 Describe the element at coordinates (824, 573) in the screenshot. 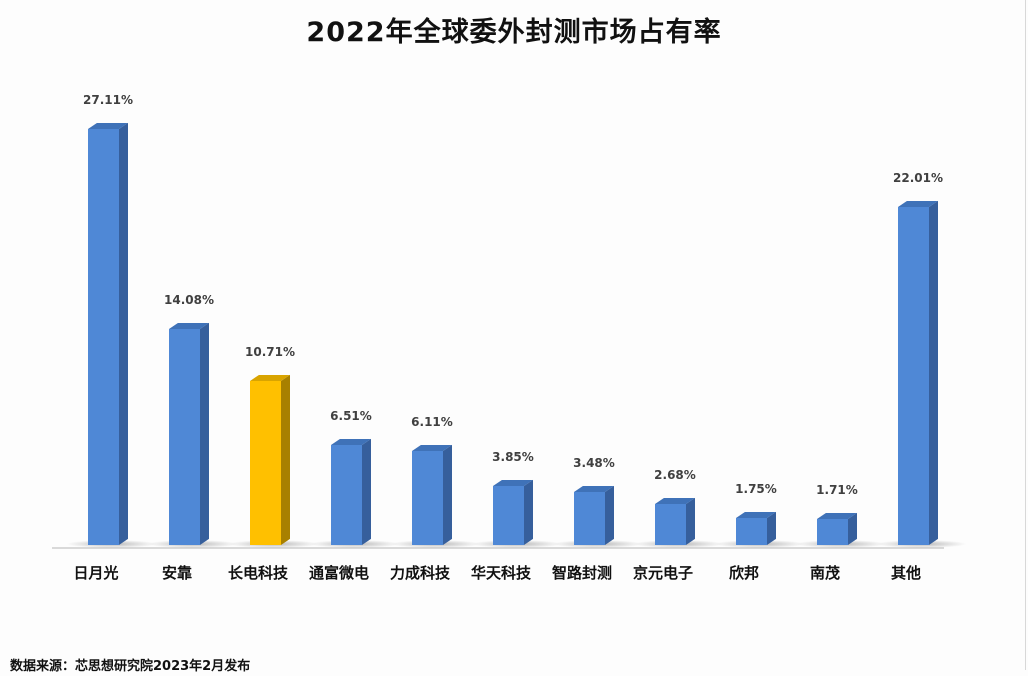

I see `category-label: 南茂` at that location.